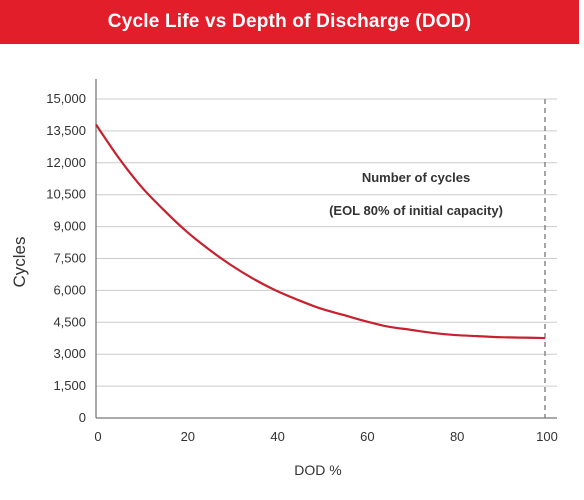  I want to click on y-tick-label-0: 0, so click(82, 417).